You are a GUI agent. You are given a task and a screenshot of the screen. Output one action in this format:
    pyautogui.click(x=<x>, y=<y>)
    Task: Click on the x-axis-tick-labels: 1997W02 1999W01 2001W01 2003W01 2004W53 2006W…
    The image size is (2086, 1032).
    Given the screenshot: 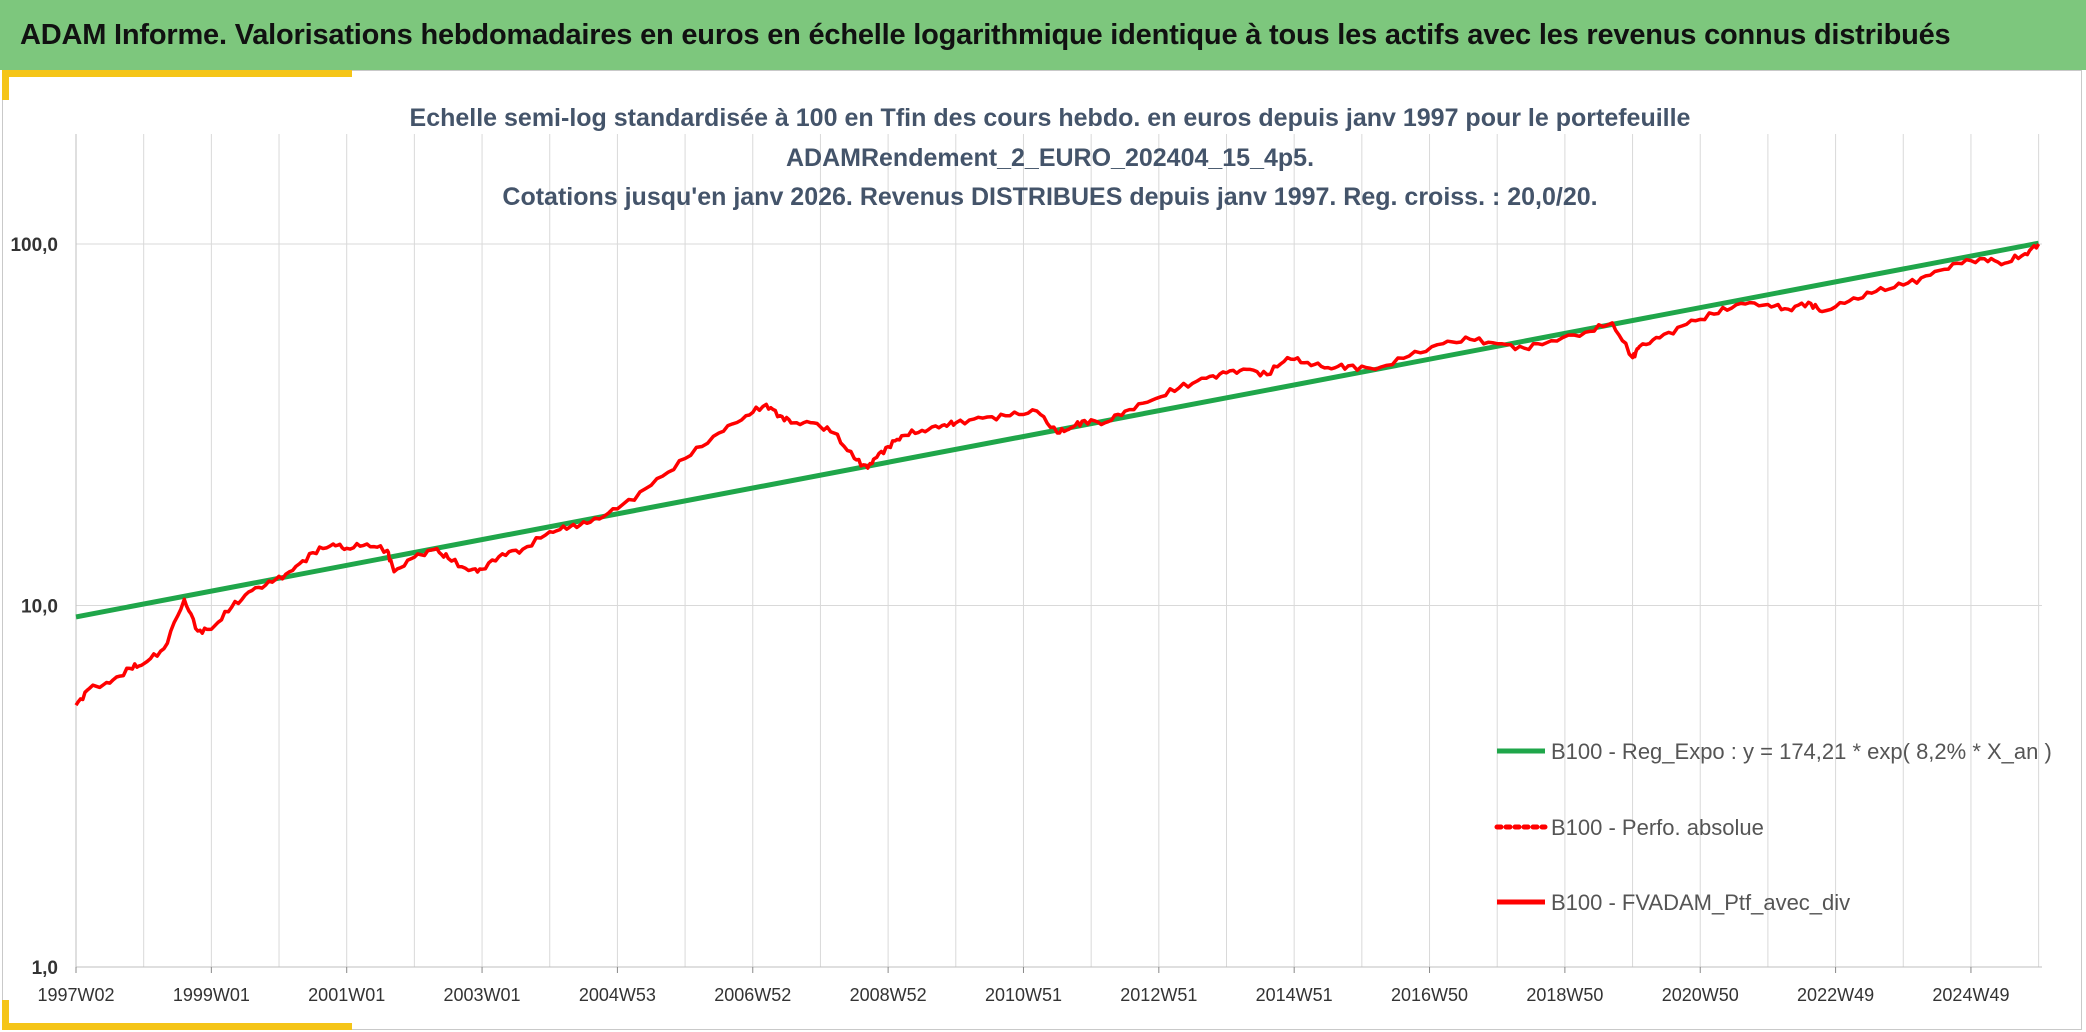 What is the action you would take?
    pyautogui.click(x=1023, y=986)
    